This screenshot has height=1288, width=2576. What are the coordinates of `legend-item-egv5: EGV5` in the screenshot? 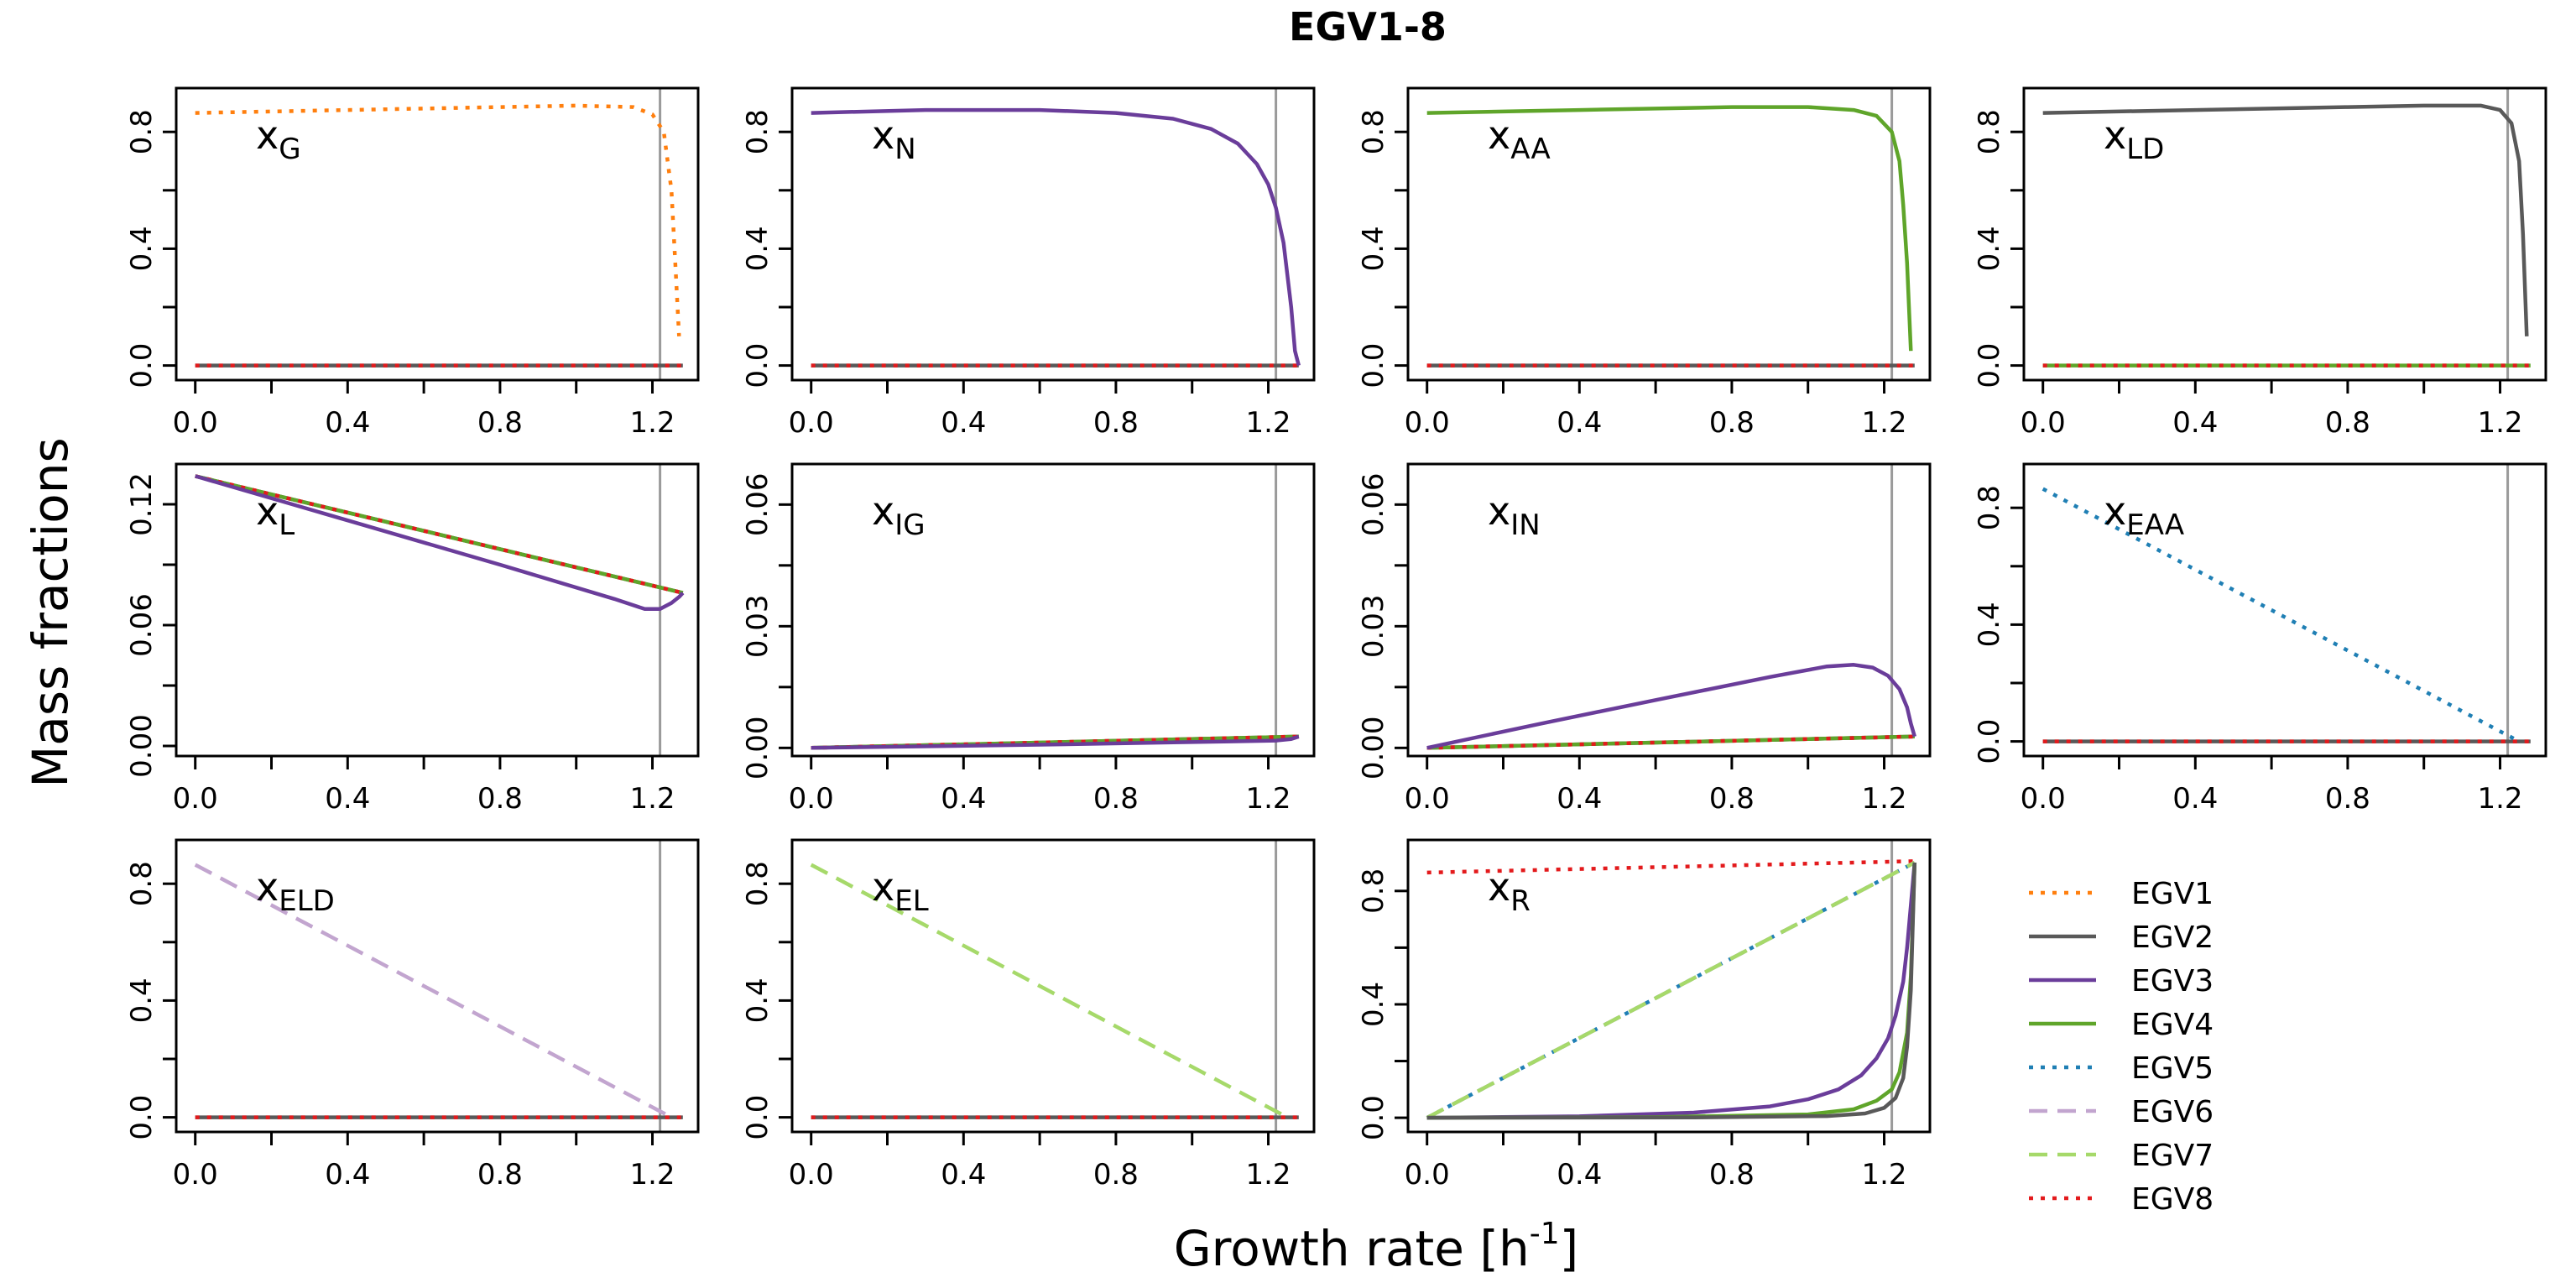 It's located at (2121, 1068).